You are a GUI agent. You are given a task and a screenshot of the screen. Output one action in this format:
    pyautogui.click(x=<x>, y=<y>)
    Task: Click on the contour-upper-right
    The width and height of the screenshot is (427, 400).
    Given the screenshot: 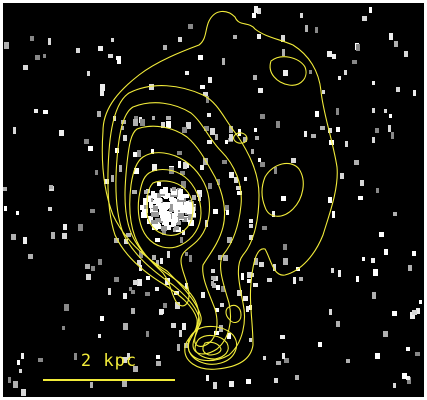 What is the action you would take?
    pyautogui.click(x=288, y=71)
    